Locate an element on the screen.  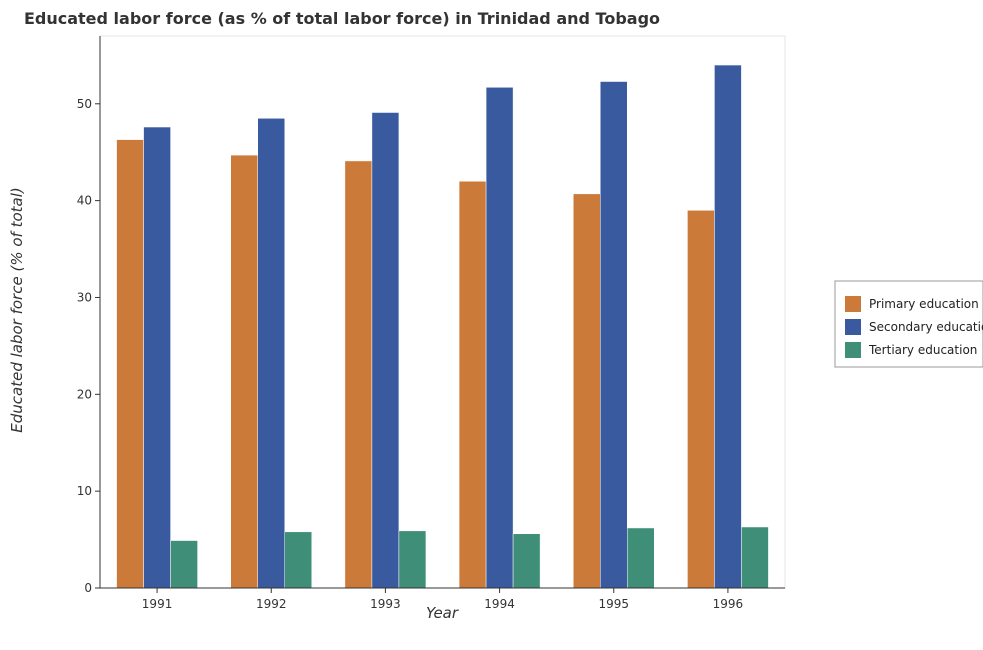
x-tick-label: 1992 is located at coordinates (271, 604).